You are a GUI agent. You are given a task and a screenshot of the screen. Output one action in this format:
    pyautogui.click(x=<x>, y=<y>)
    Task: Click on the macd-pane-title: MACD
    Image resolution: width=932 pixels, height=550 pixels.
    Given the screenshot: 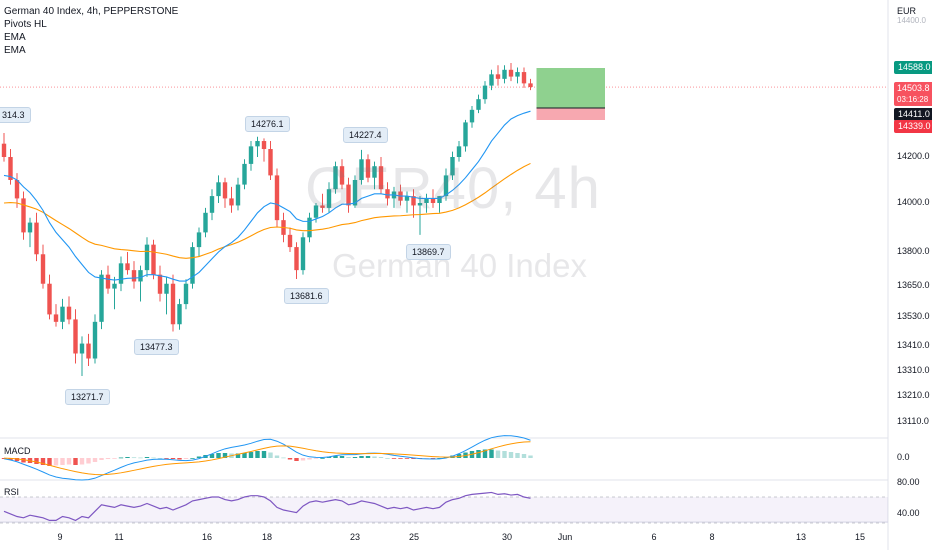 What is the action you would take?
    pyautogui.click(x=17, y=451)
    